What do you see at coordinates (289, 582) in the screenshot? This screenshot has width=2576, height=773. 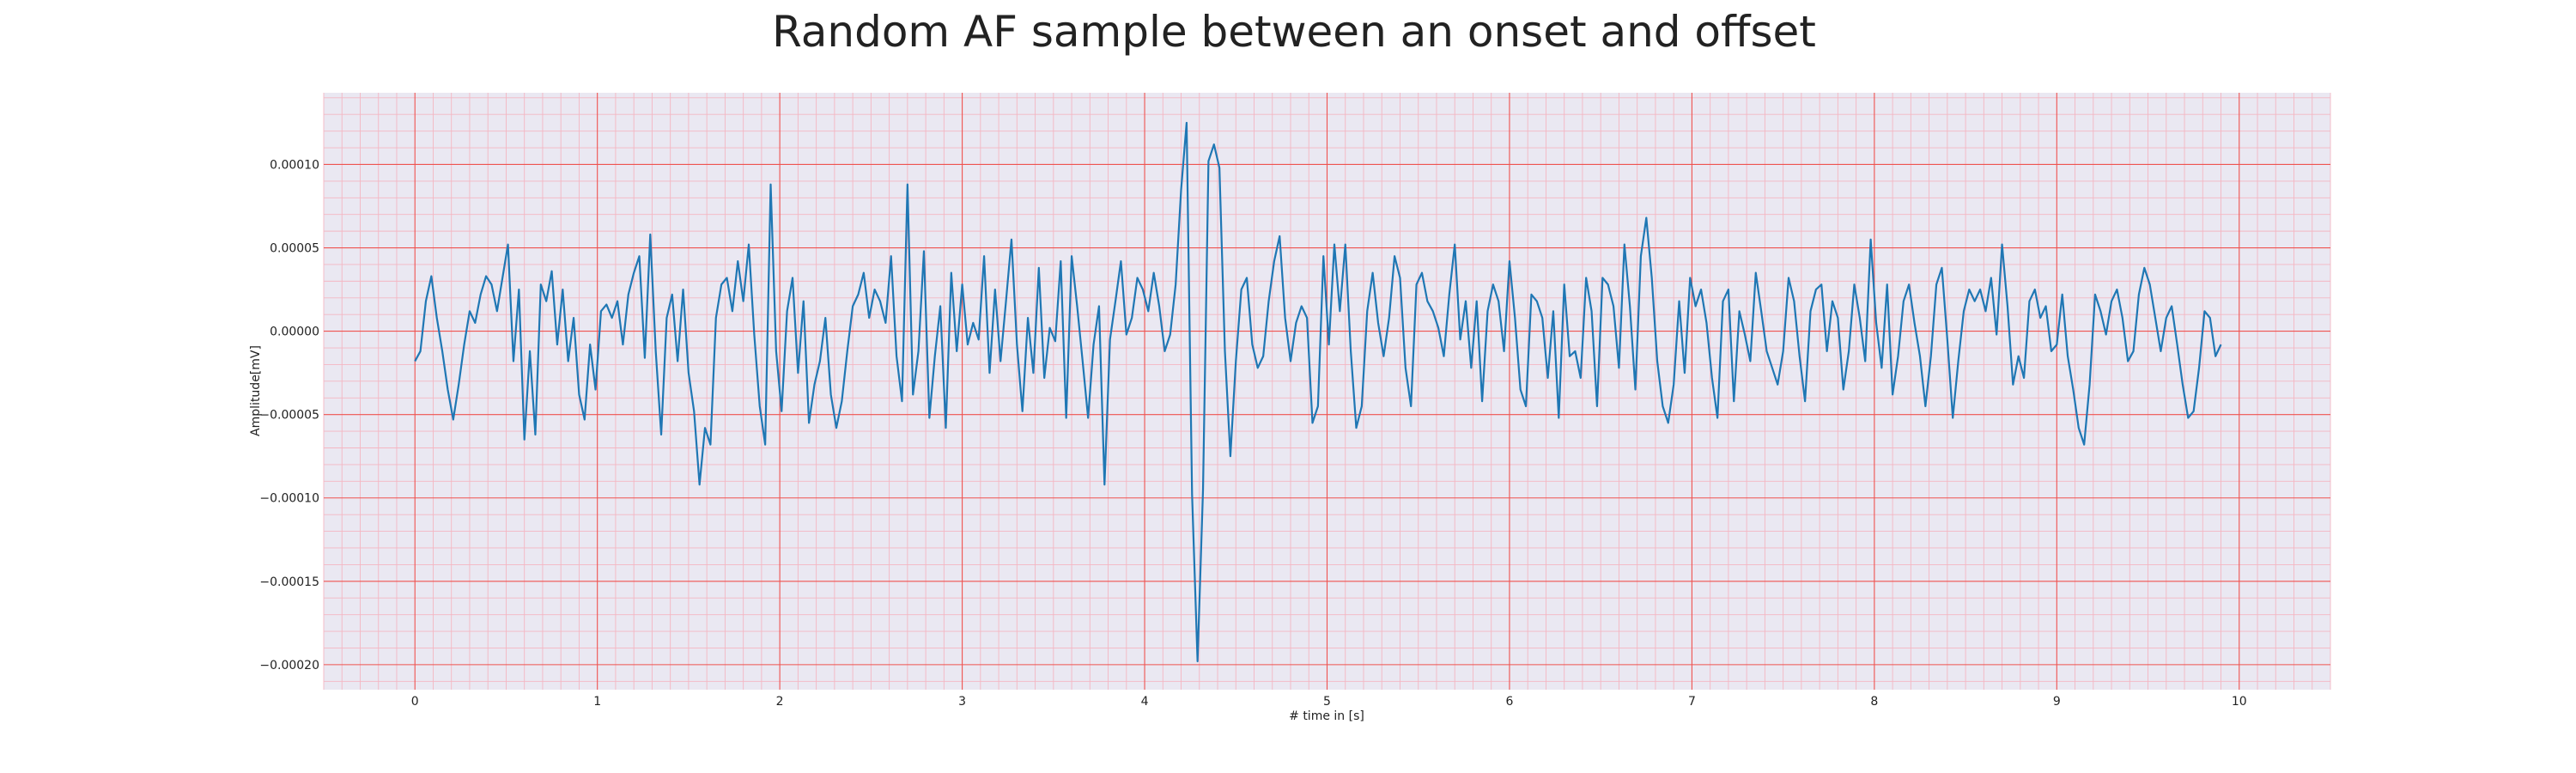 I see `y-tick-label: −0.00015` at bounding box center [289, 582].